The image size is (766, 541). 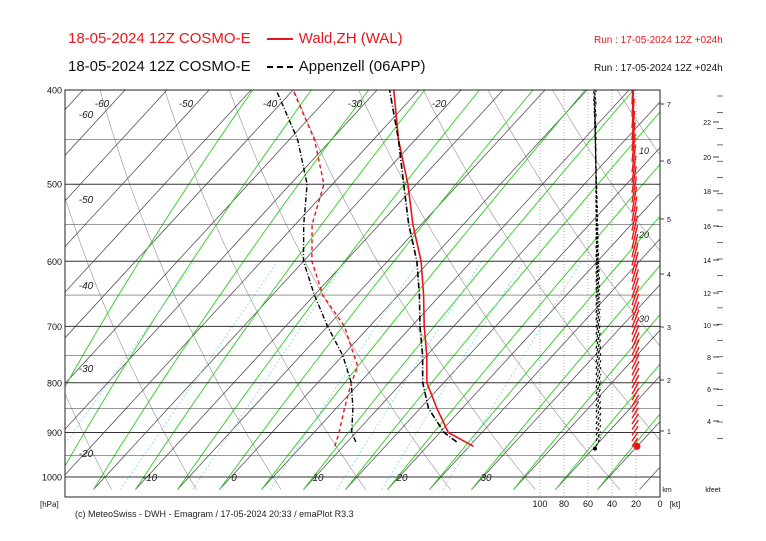 What do you see at coordinates (707, 227) in the screenshot?
I see `kfeet-tick-label: 16` at bounding box center [707, 227].